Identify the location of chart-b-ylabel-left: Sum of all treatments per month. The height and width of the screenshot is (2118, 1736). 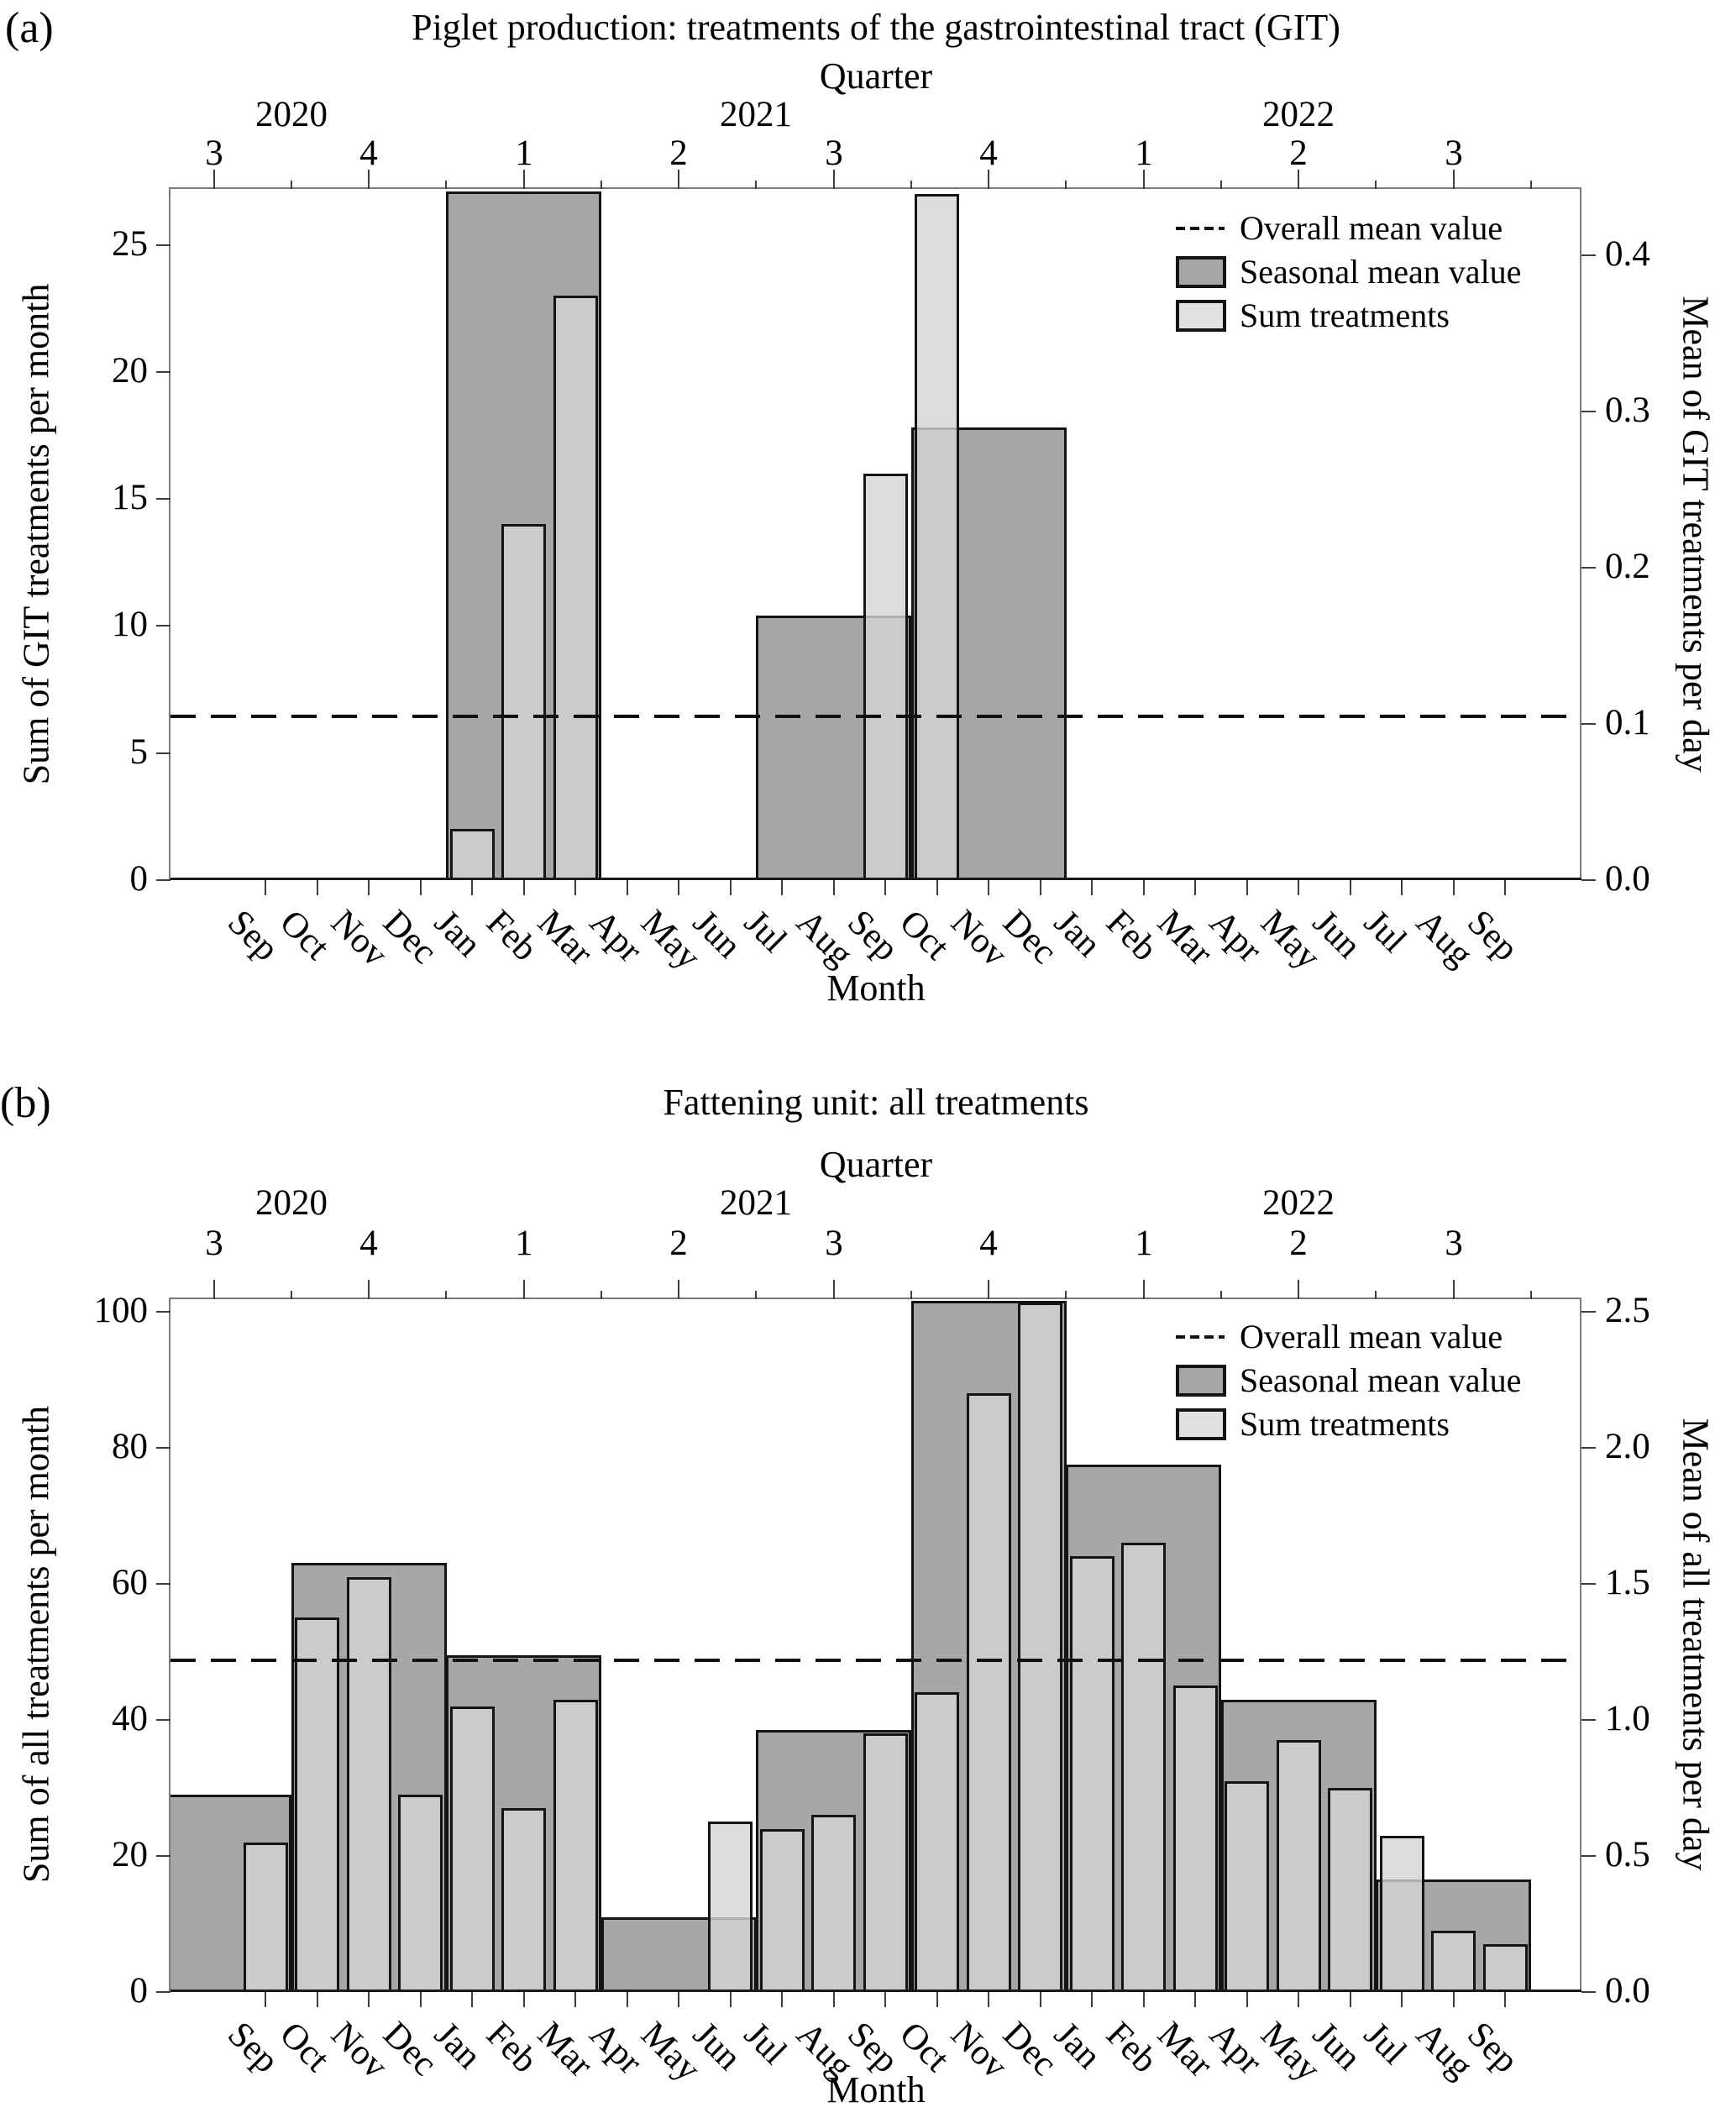
(36, 1645).